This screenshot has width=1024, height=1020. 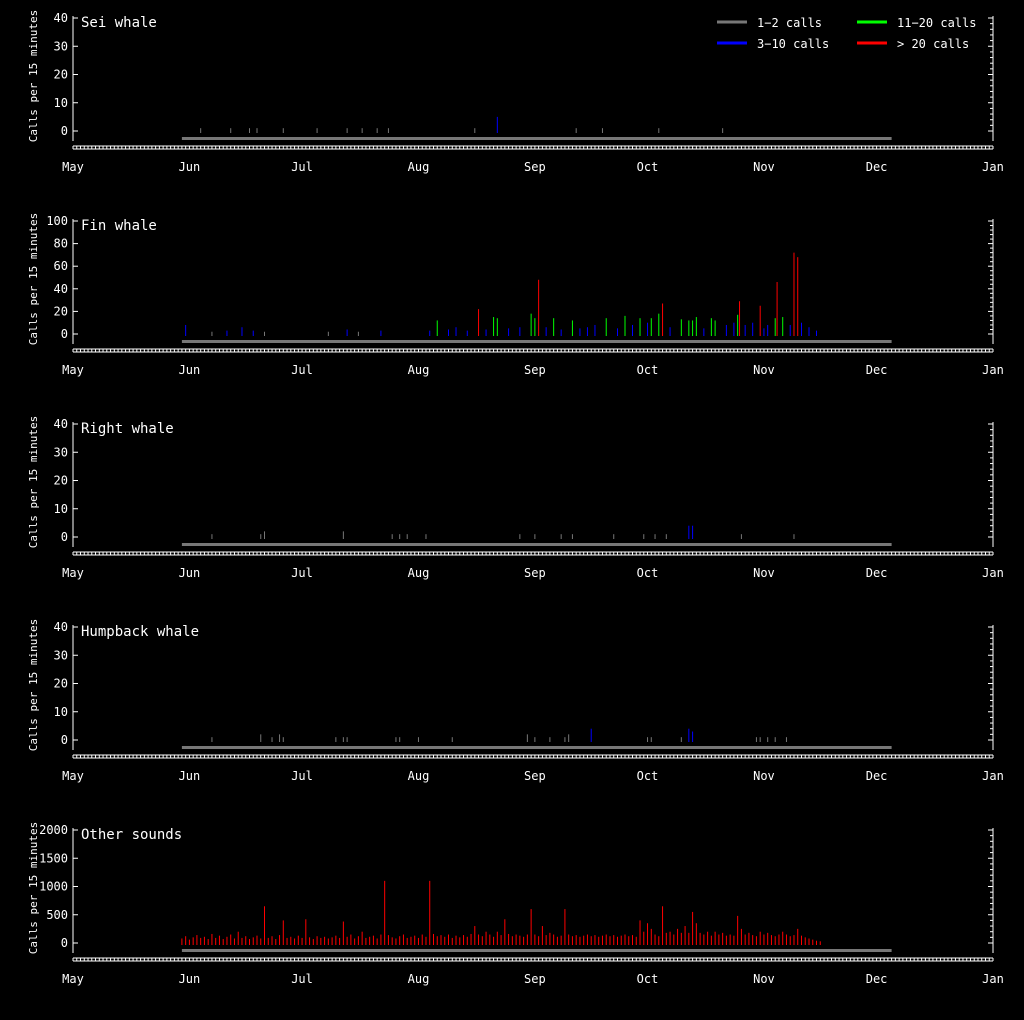 What do you see at coordinates (793, 44) in the screenshot?
I see `legend-label: 3−10 calls` at bounding box center [793, 44].